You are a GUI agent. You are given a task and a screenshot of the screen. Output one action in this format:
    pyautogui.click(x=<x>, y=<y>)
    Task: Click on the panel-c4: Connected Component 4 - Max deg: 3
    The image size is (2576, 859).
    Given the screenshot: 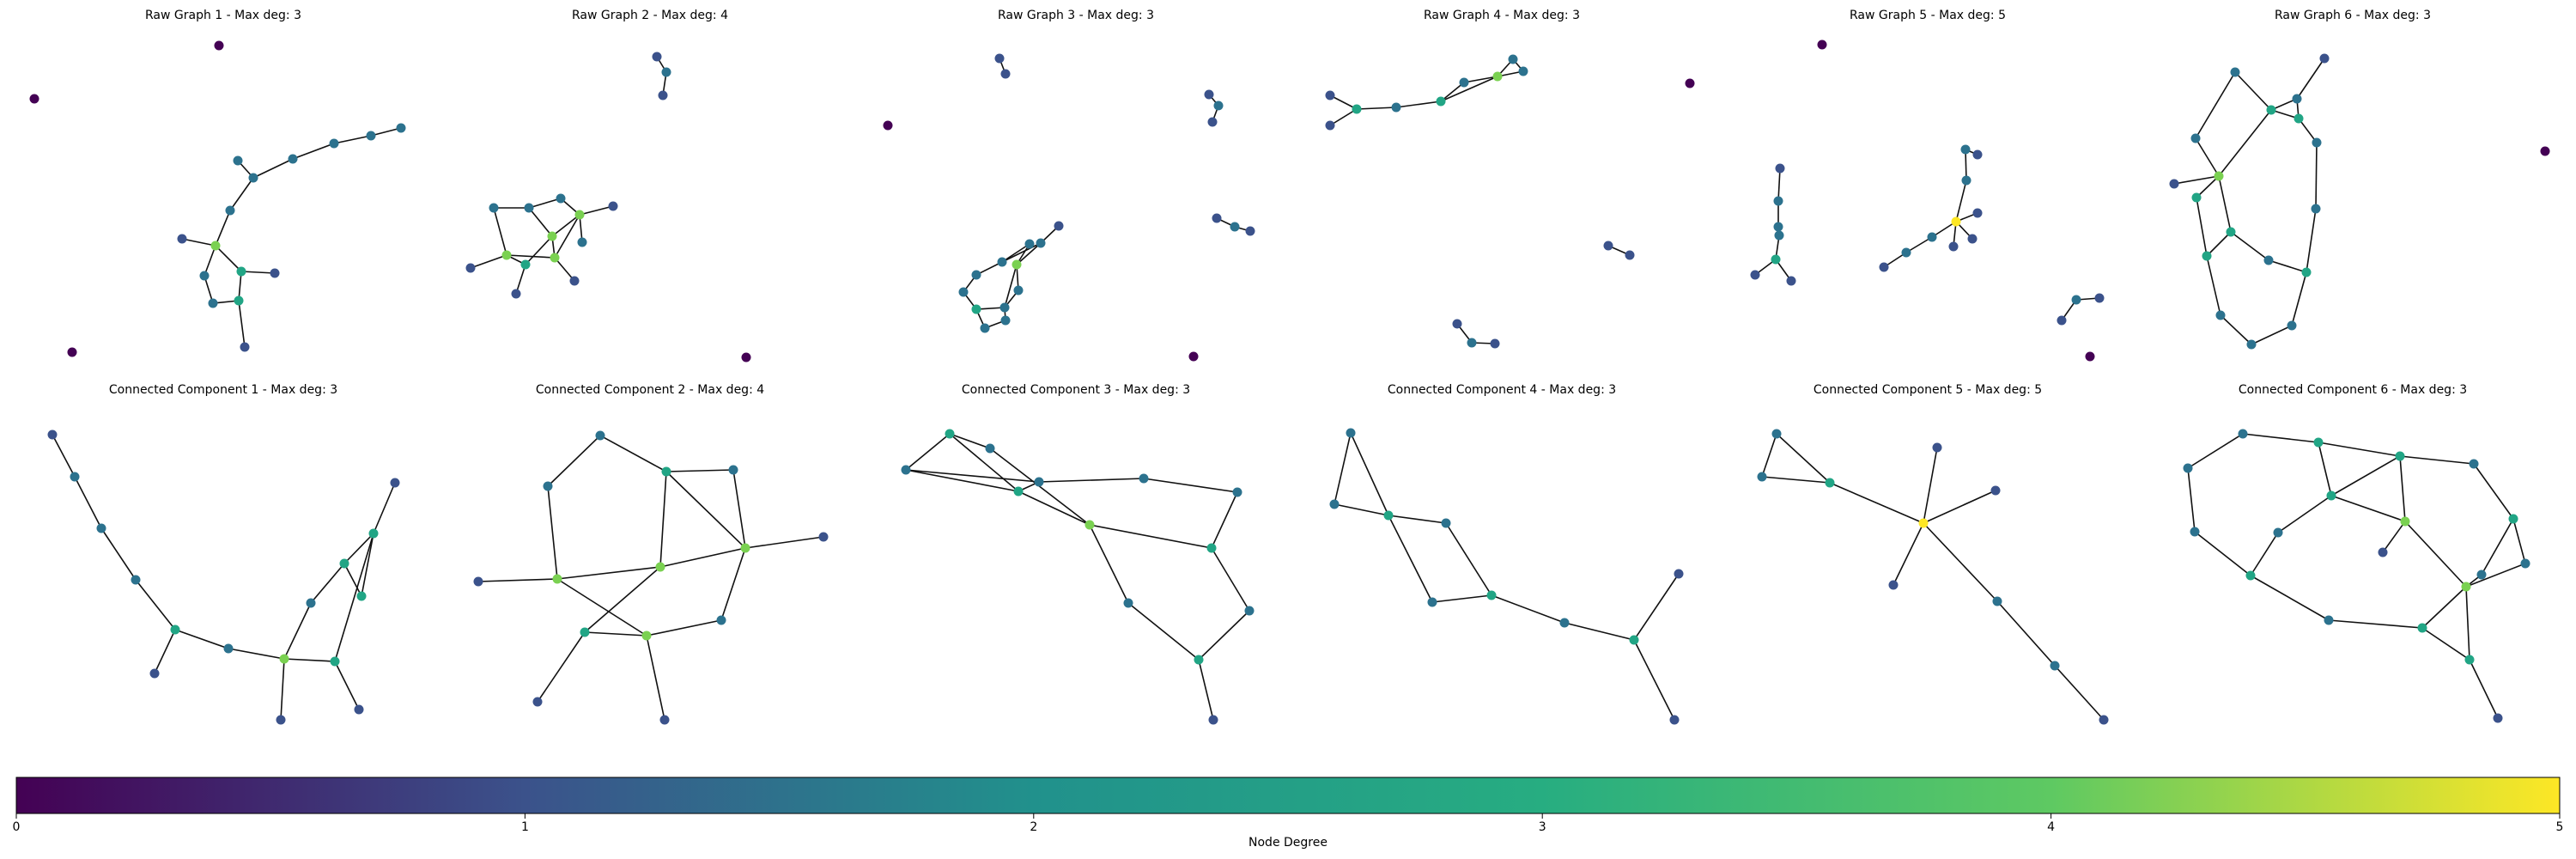 What is the action you would take?
    pyautogui.click(x=1506, y=554)
    